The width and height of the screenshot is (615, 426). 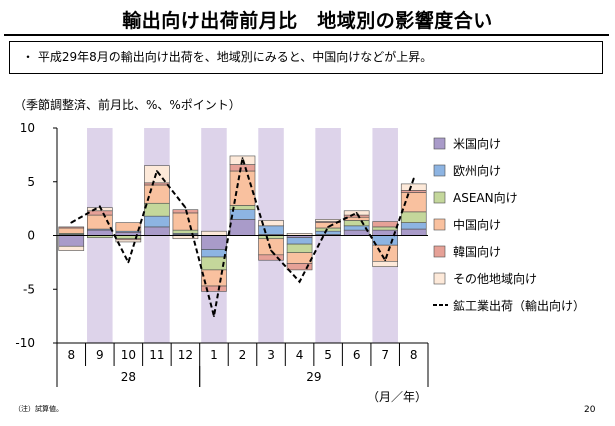 What do you see at coordinates (38, 409) in the screenshot?
I see `footnote: （注）試算値。` at bounding box center [38, 409].